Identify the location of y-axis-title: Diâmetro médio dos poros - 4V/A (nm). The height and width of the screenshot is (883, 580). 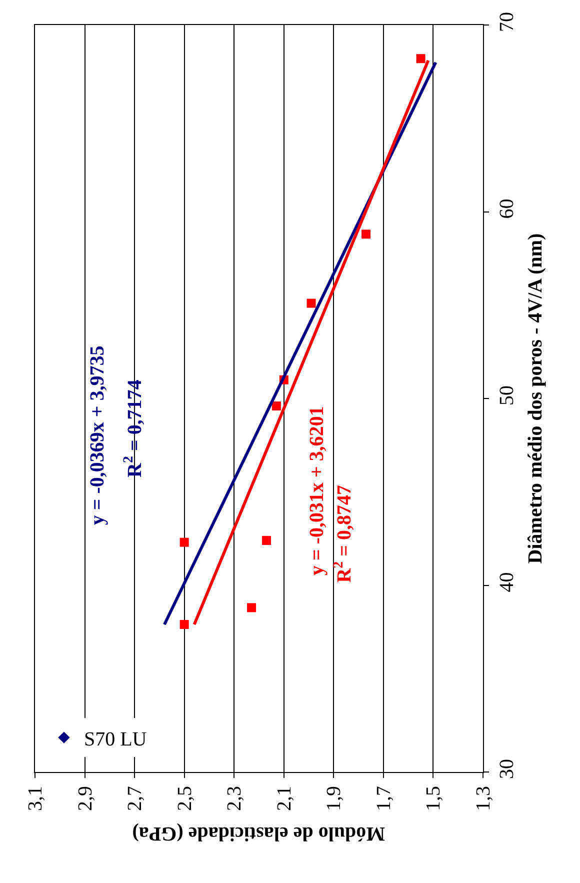
(535, 398).